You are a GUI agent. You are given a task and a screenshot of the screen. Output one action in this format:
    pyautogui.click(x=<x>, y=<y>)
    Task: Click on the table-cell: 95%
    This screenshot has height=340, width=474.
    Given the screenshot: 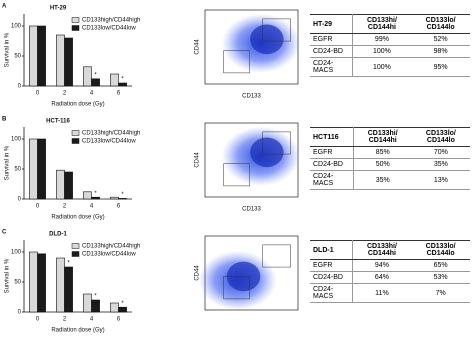 What is the action you would take?
    pyautogui.click(x=440, y=67)
    